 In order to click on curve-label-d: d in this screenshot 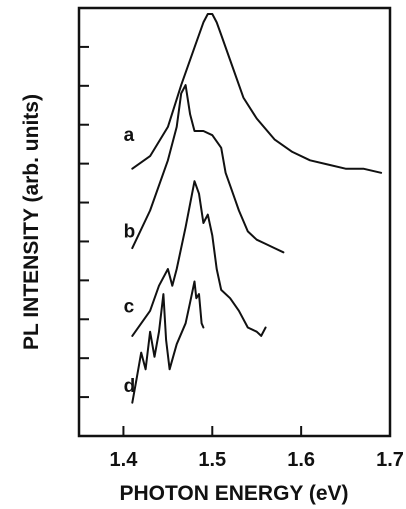, I will do `click(130, 386)`.